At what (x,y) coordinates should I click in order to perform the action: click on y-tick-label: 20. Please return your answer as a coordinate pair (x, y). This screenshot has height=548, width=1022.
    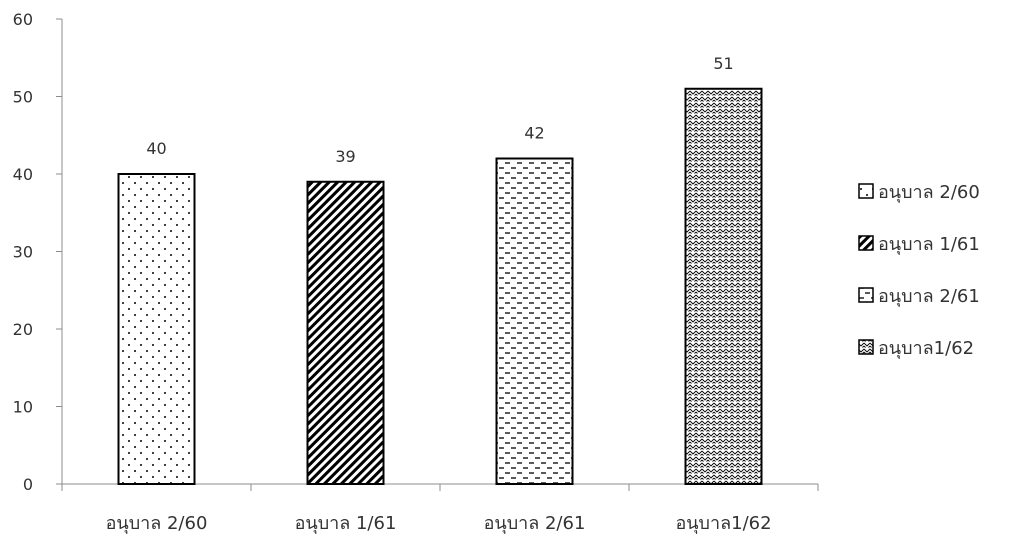
    Looking at the image, I should click on (23, 329).